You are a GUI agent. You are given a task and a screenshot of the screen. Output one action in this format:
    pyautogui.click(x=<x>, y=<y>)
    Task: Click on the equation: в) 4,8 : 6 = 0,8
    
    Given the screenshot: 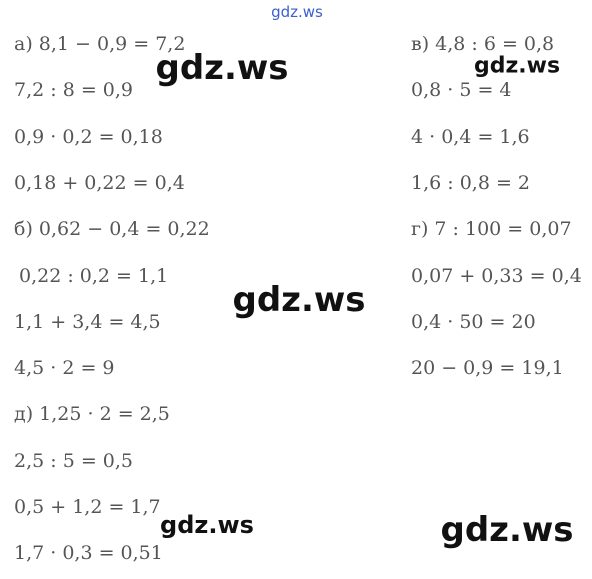 What is the action you would take?
    pyautogui.click(x=483, y=44)
    